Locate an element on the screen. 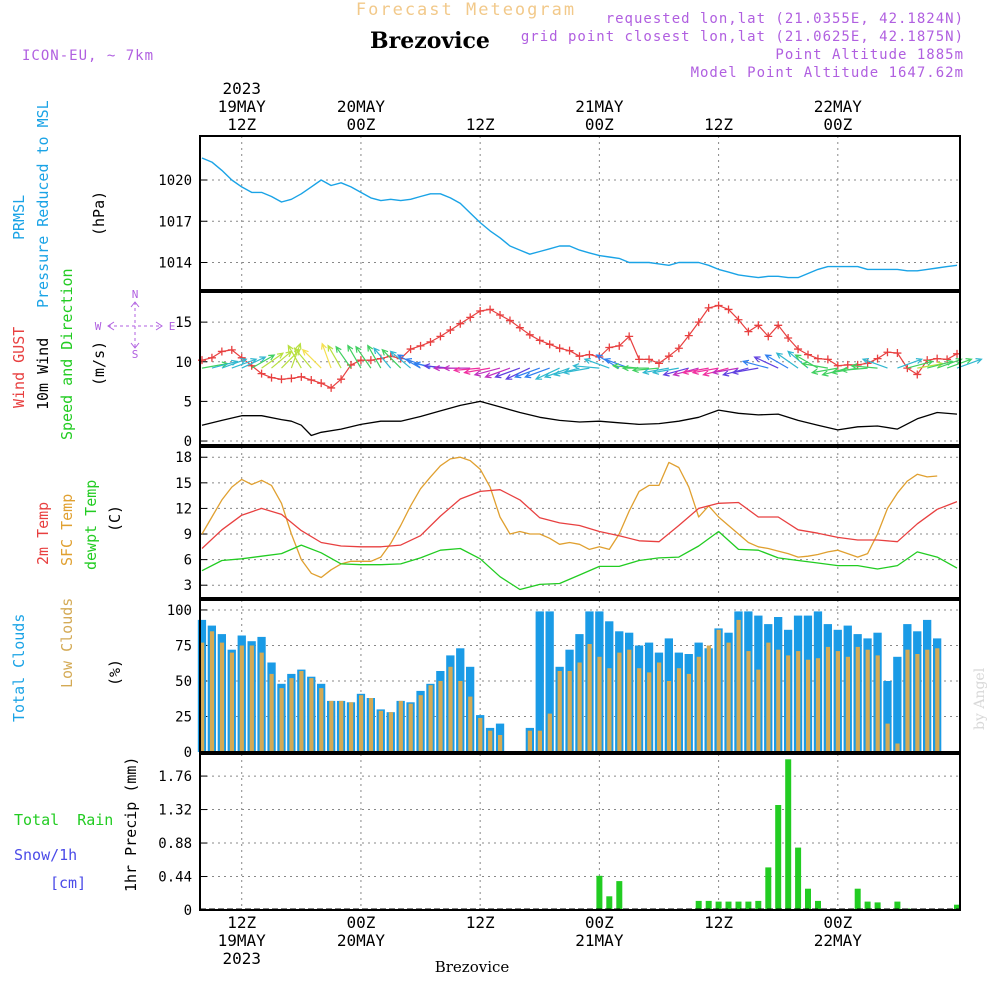 Image resolution: width=1000 pixels, height=1000 pixels. top-time-label: 22MAY is located at coordinates (838, 106).